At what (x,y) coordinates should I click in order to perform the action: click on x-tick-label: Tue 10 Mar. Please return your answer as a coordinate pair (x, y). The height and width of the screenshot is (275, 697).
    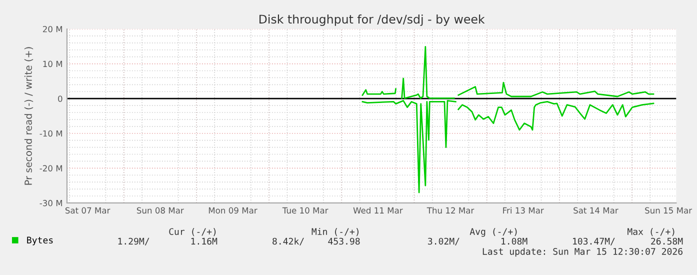
    Looking at the image, I should click on (305, 210).